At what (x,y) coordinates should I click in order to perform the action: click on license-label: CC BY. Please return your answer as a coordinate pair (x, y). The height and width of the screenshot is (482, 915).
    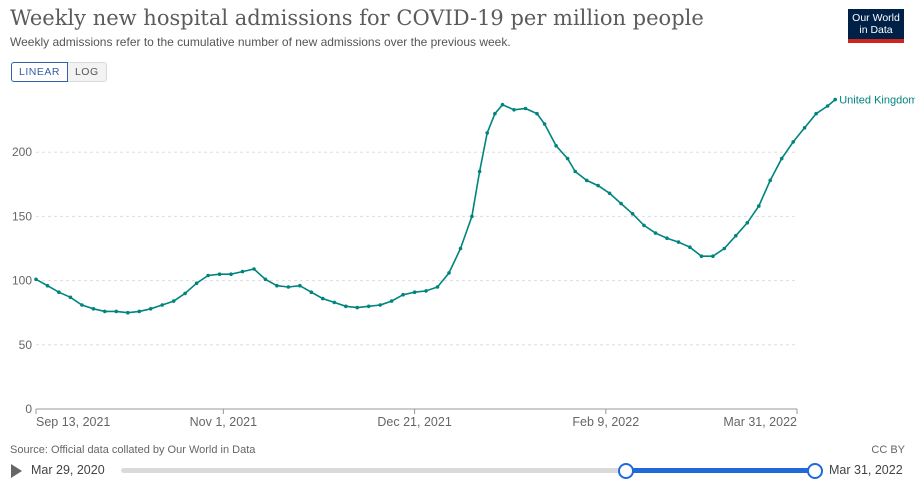
    Looking at the image, I should click on (888, 450).